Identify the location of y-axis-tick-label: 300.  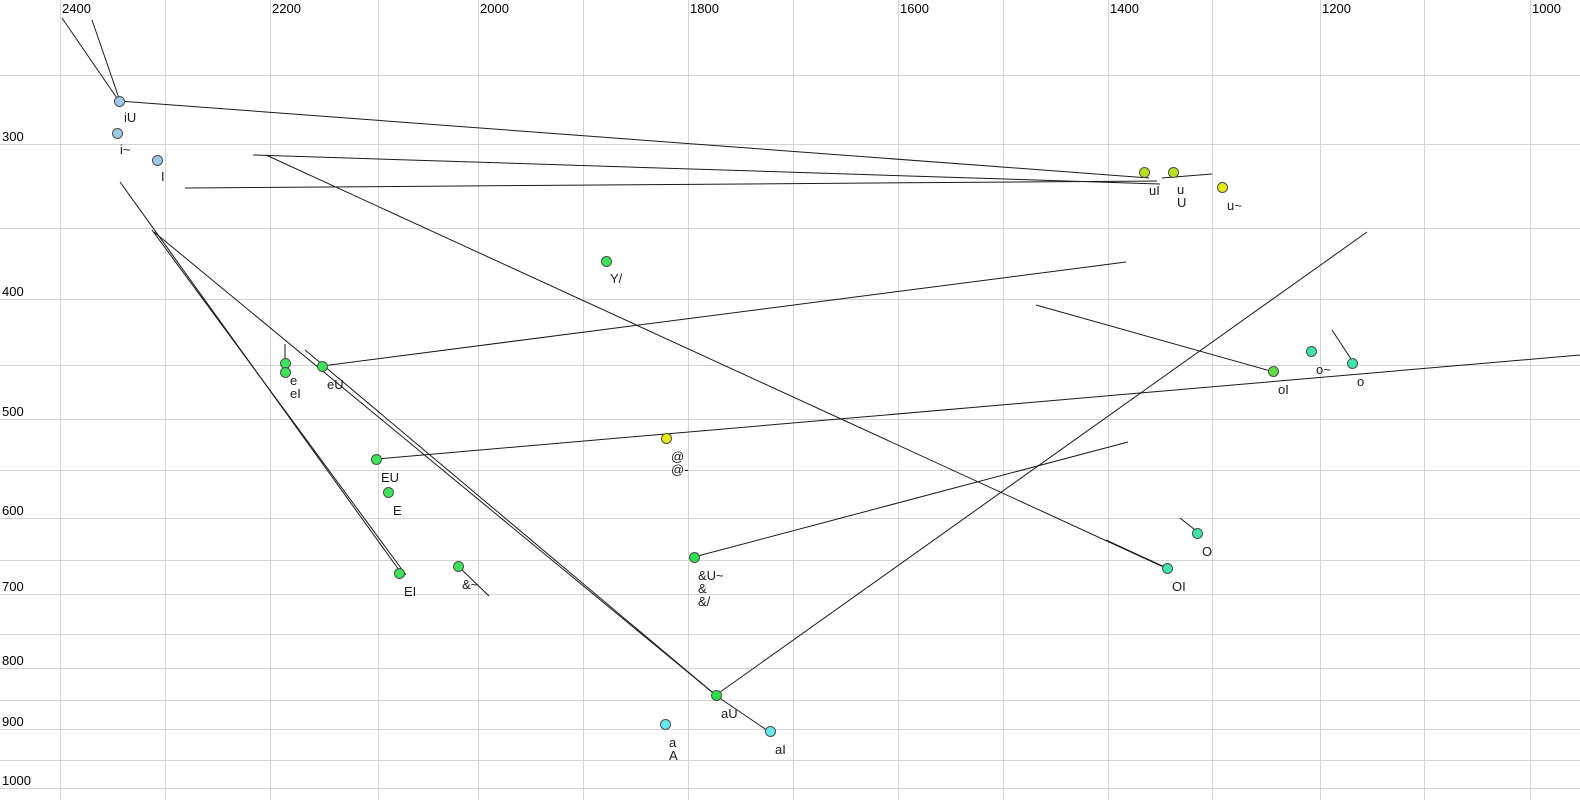
(13, 136).